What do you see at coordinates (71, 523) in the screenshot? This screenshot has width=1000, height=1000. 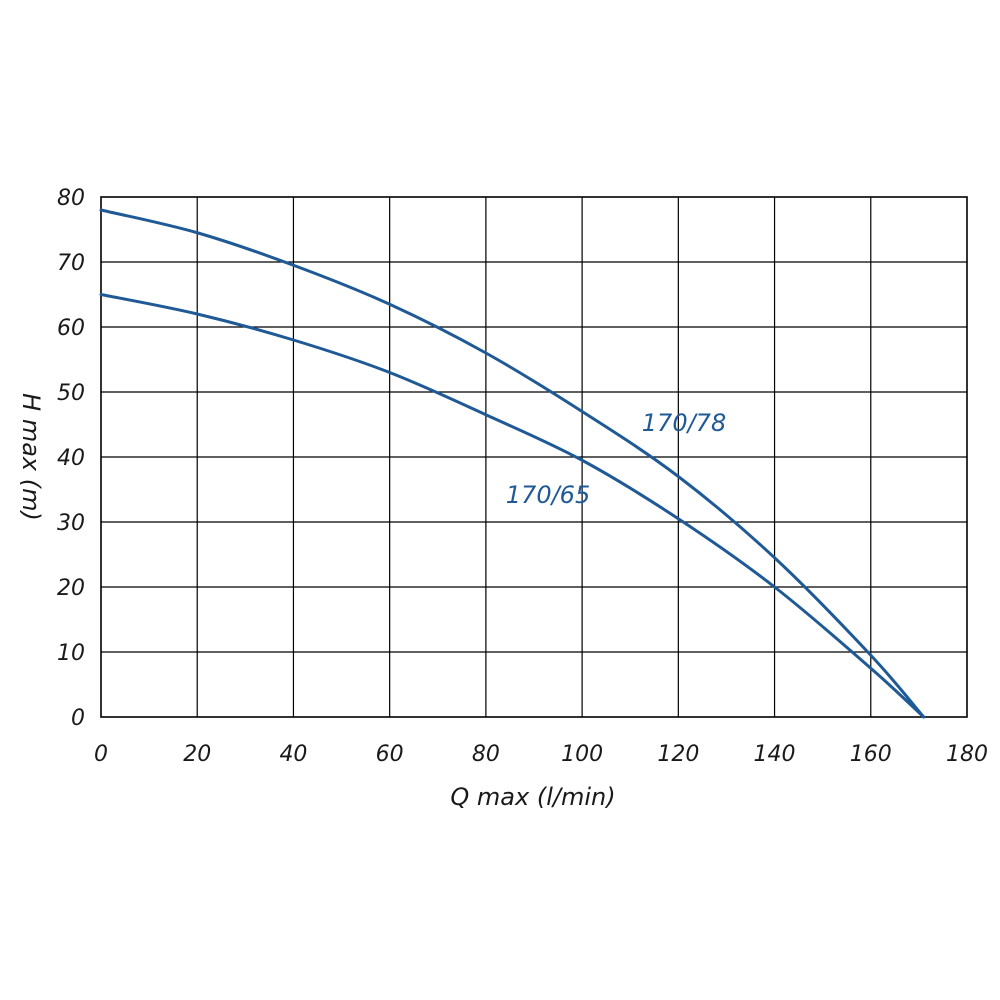 I see `y-tick-label: 30` at bounding box center [71, 523].